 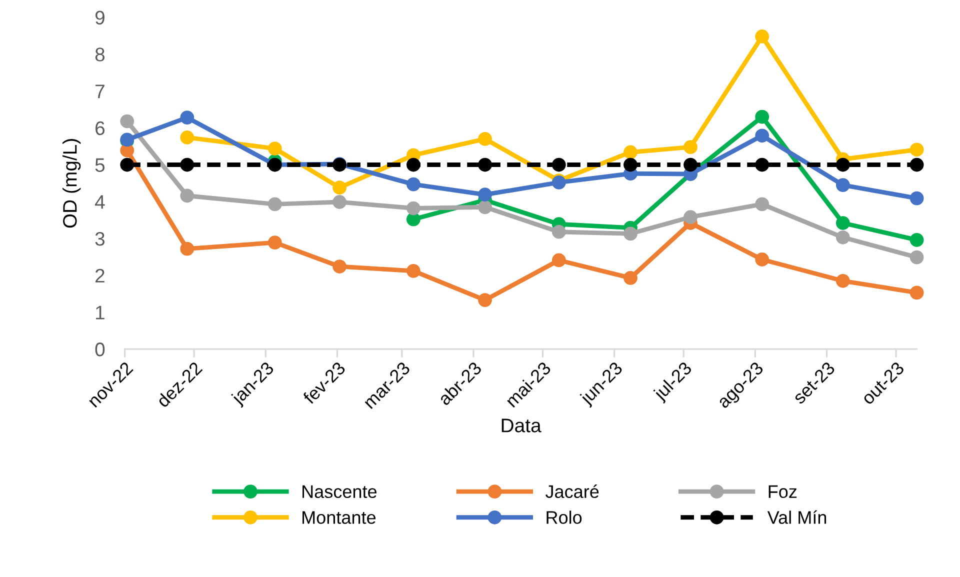 What do you see at coordinates (100, 128) in the screenshot?
I see `y-tick-label: 6` at bounding box center [100, 128].